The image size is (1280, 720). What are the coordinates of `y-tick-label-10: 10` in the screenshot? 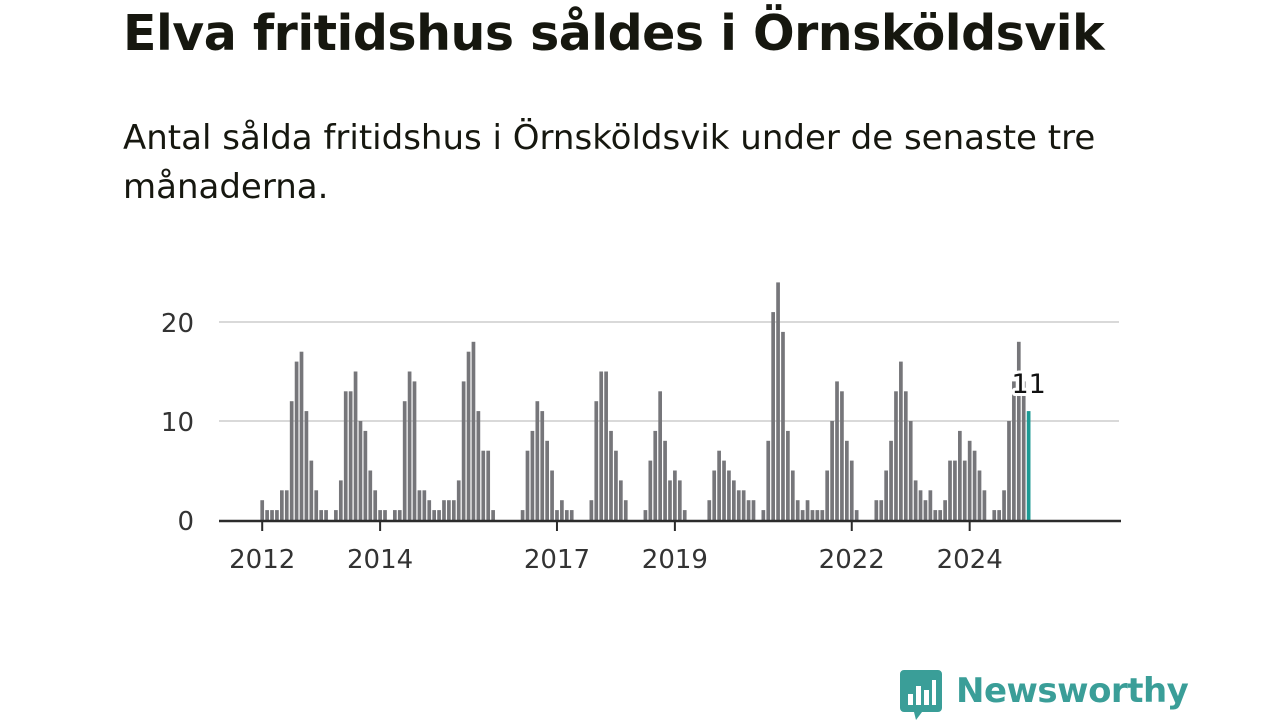 It's located at (177, 423).